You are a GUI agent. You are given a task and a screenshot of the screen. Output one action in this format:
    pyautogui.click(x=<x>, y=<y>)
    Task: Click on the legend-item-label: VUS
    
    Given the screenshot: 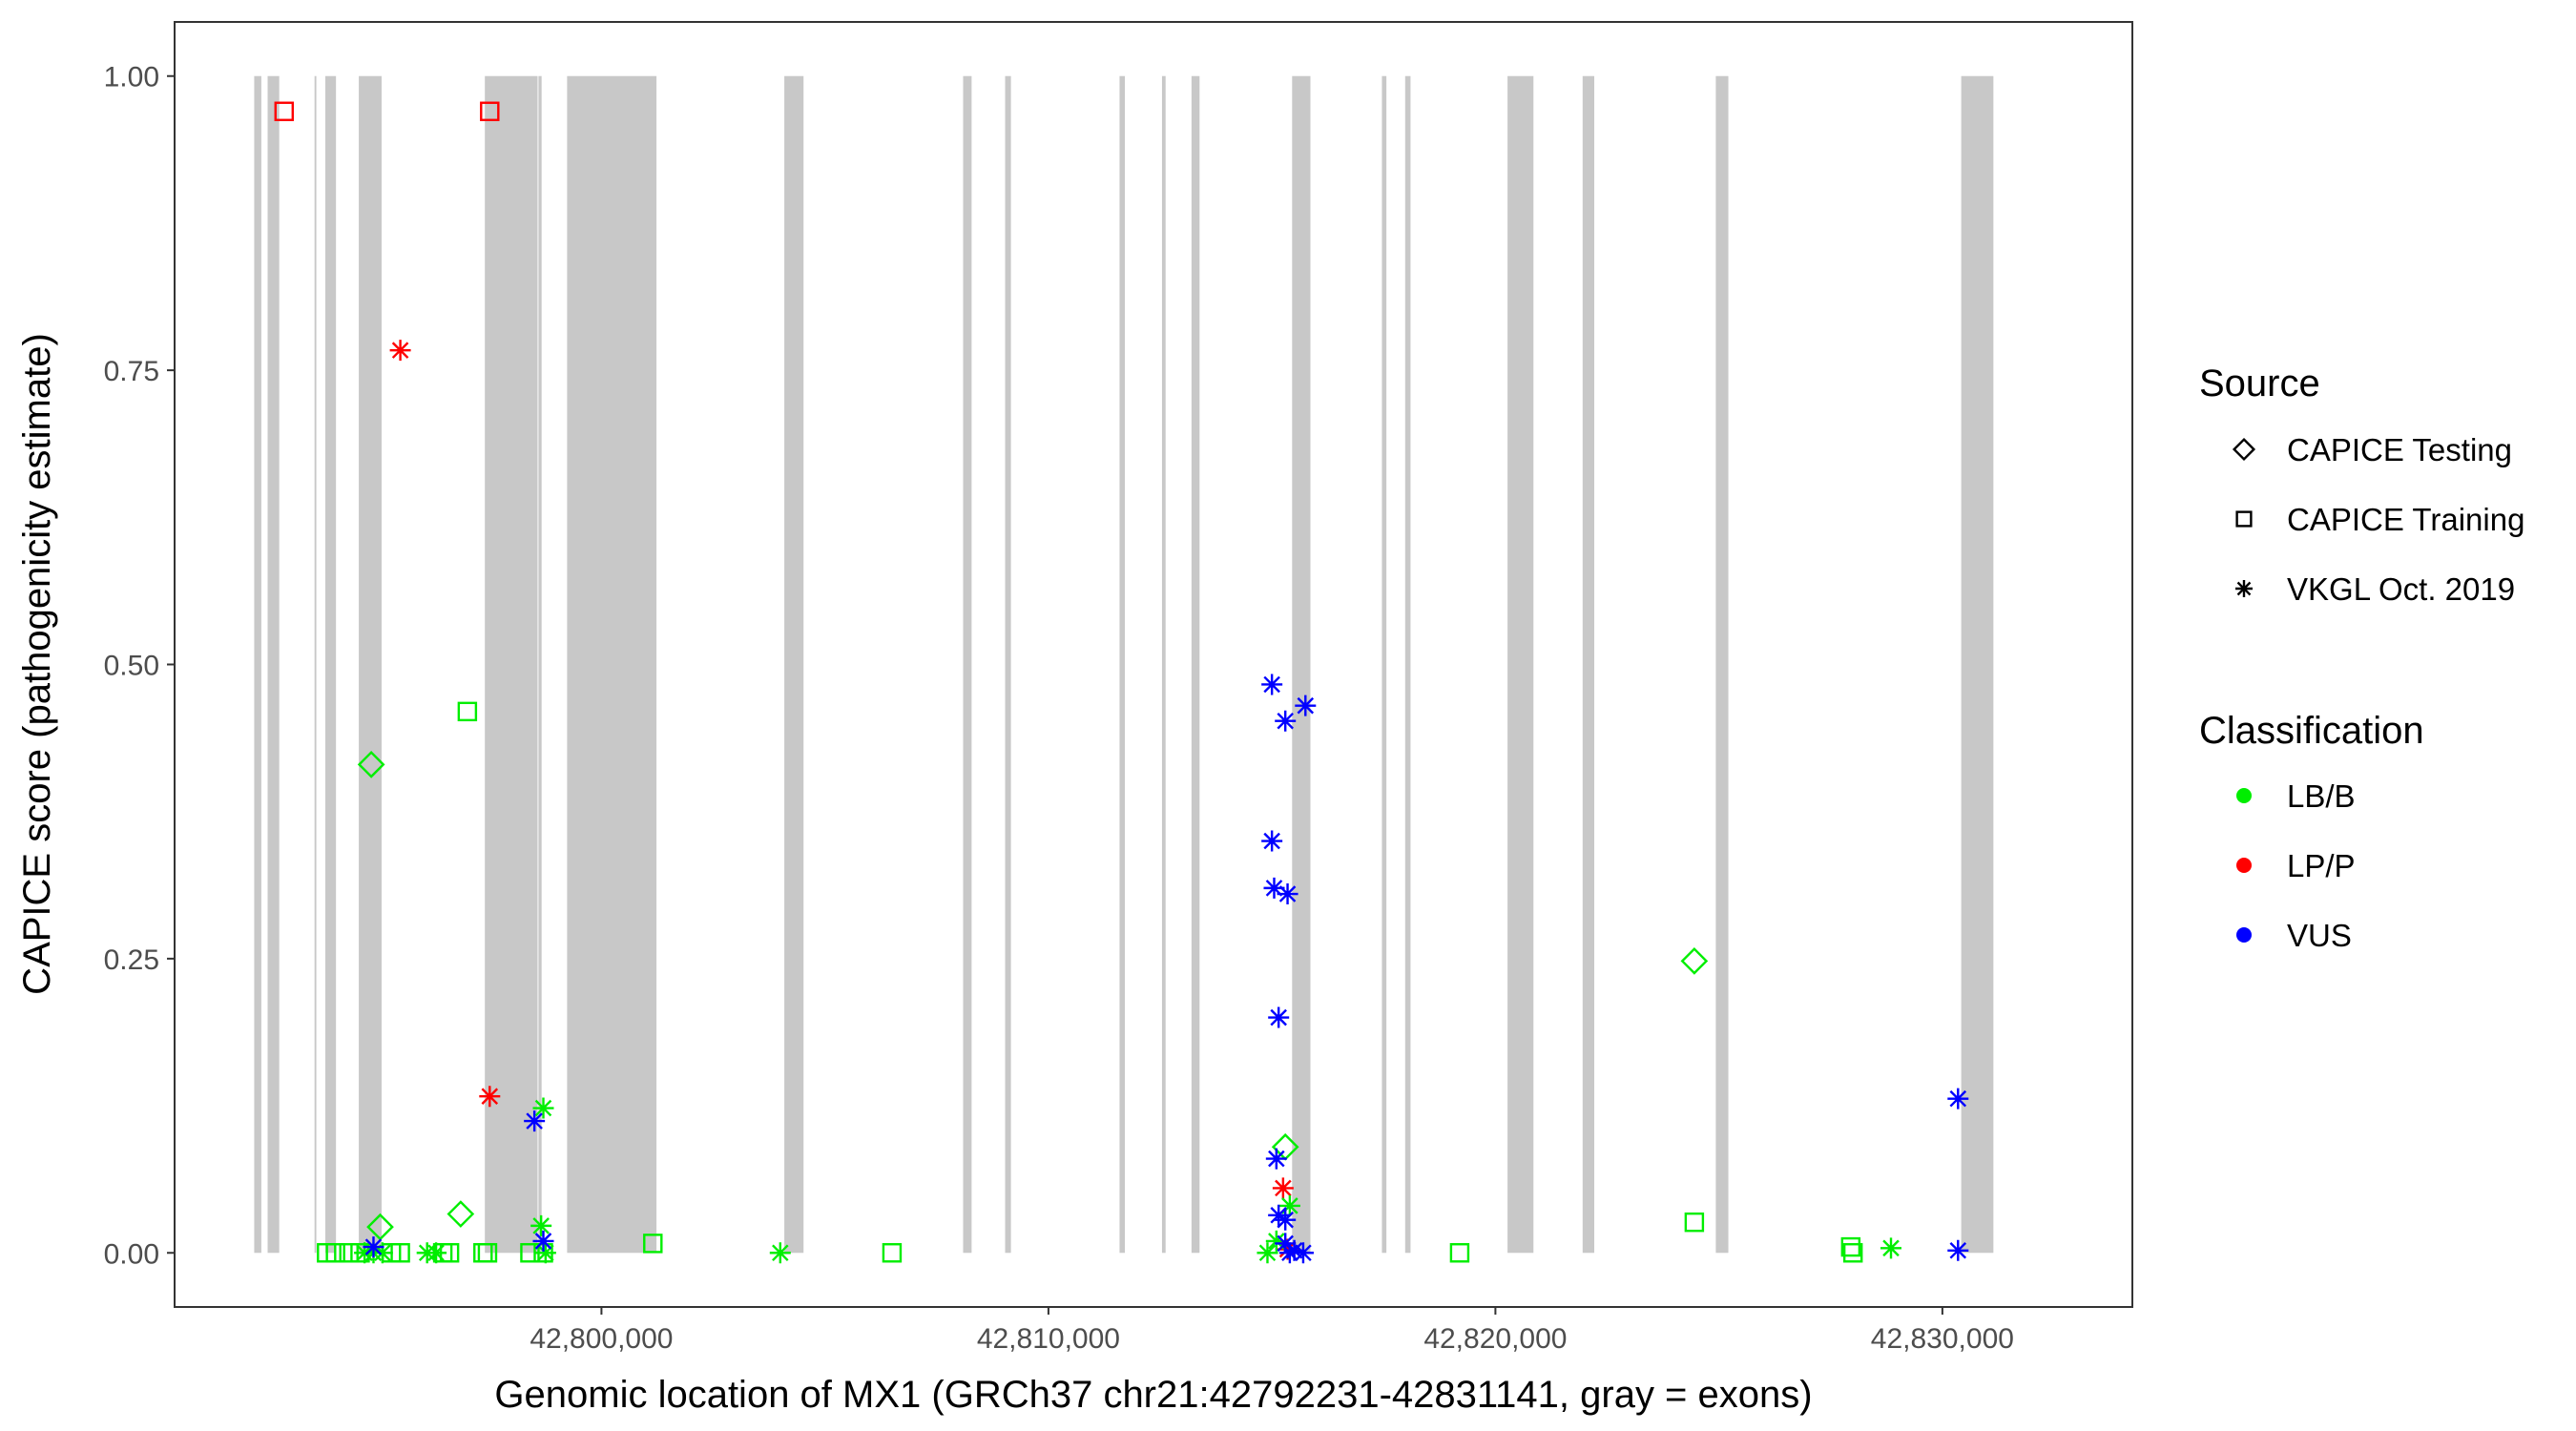 What is the action you would take?
    pyautogui.click(x=2319, y=936)
    